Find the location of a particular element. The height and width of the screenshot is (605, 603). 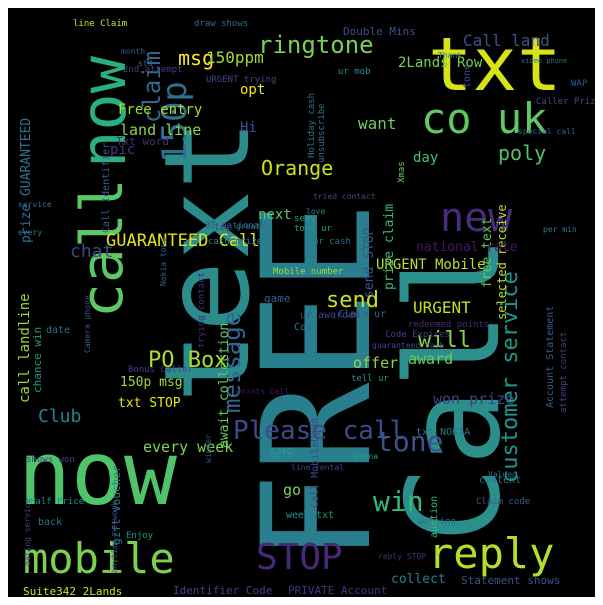

word: Club is located at coordinates (60, 416).